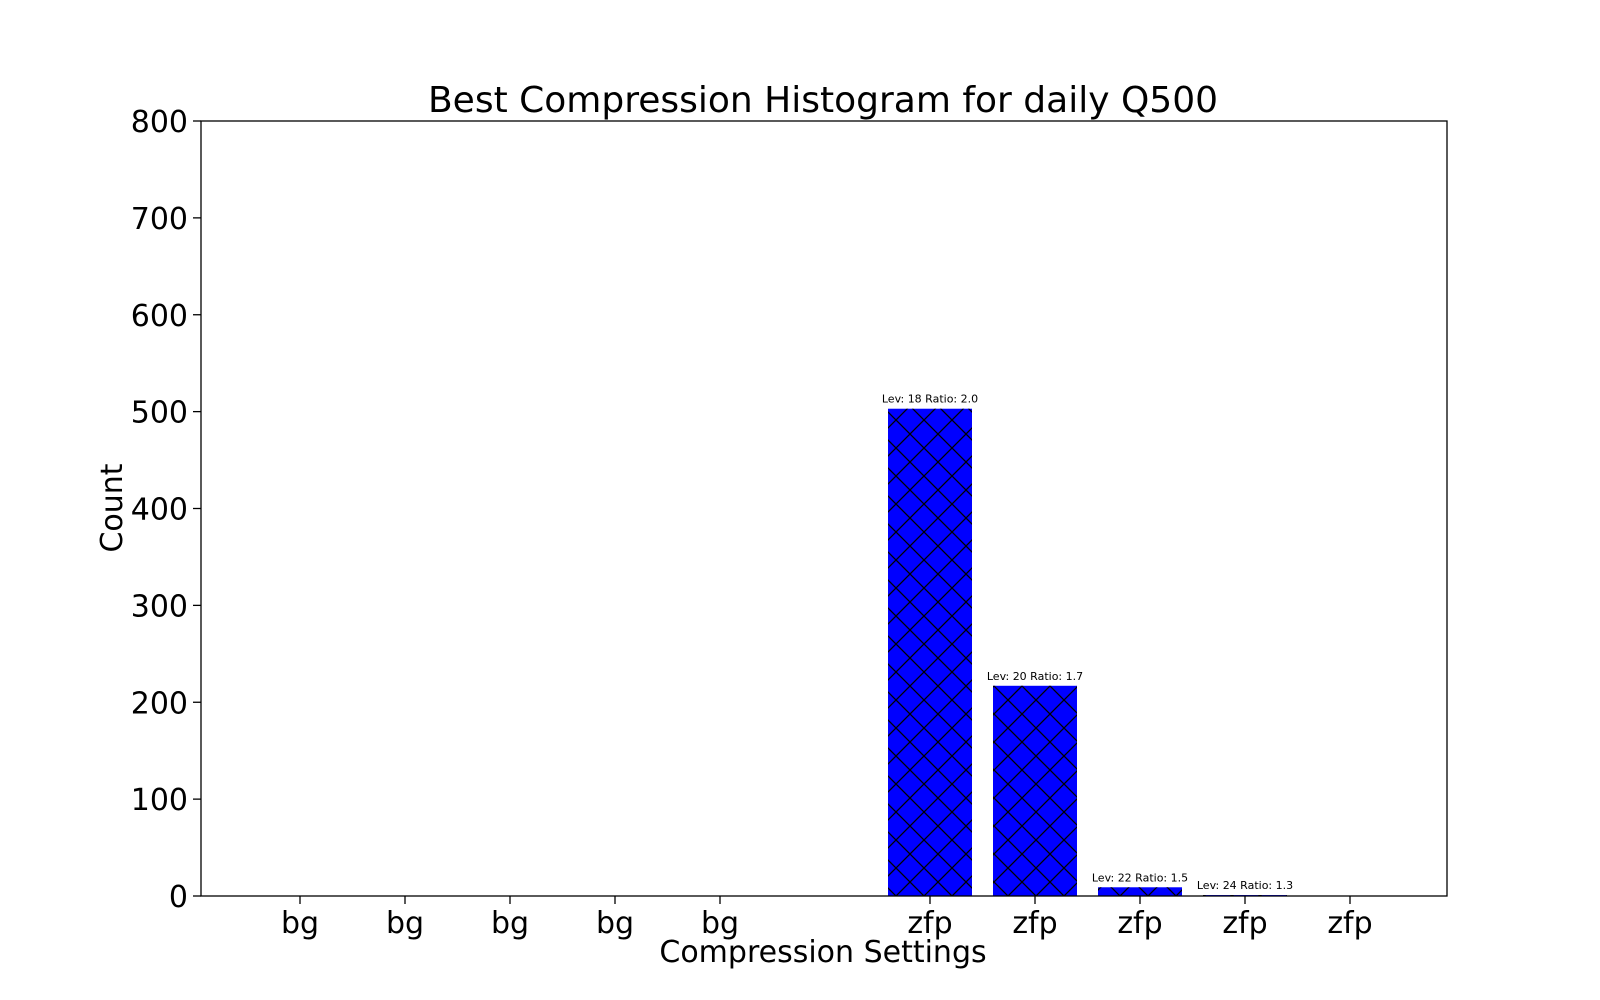 The image size is (1600, 1000). What do you see at coordinates (159, 316) in the screenshot?
I see `y-tick-label: 600` at bounding box center [159, 316].